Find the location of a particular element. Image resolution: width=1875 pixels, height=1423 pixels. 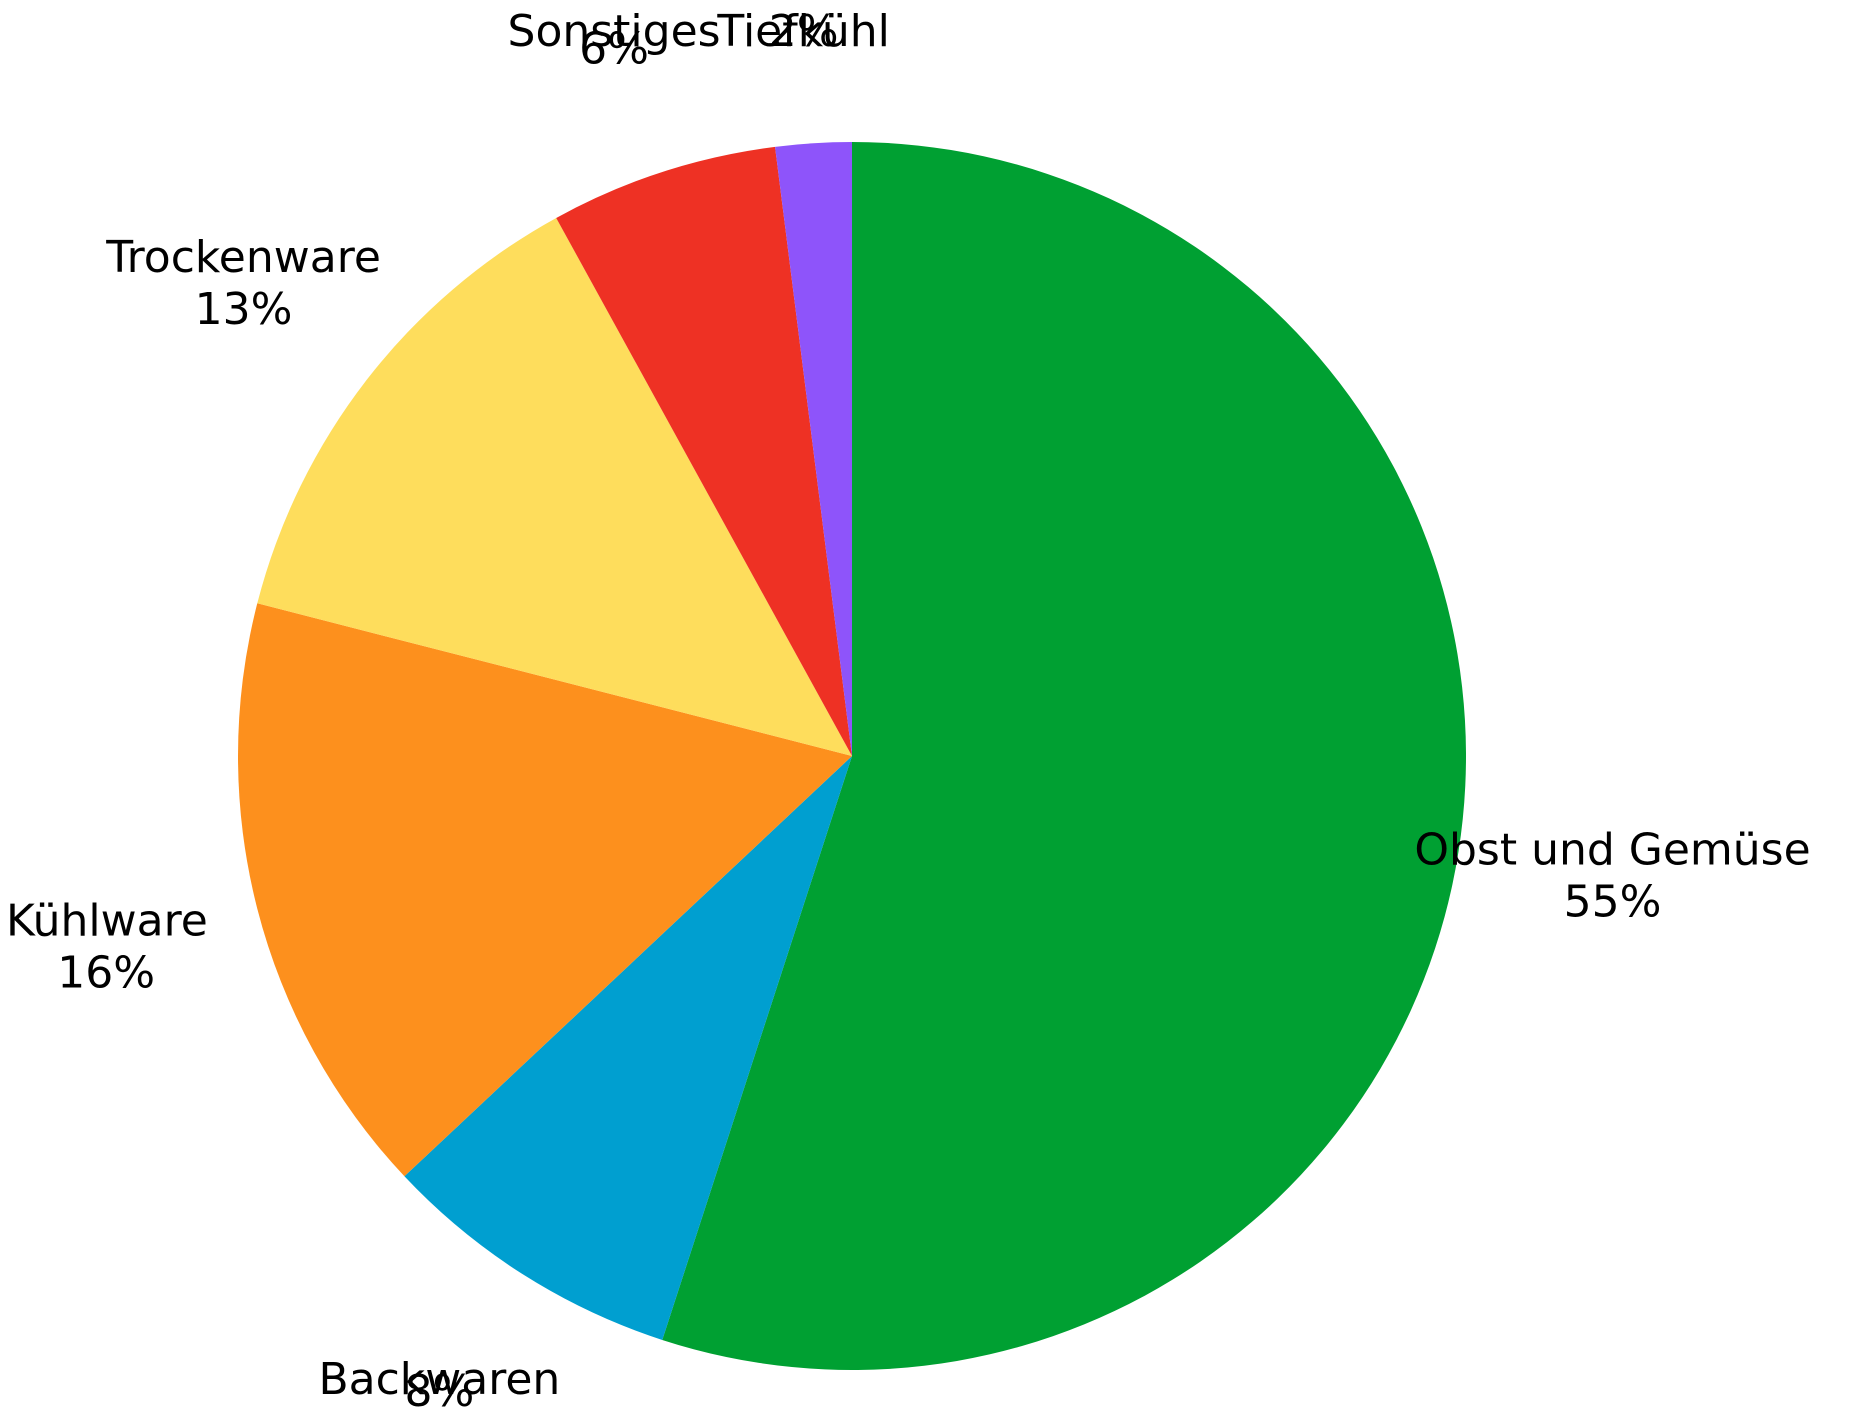

pie-slice-backwaren is located at coordinates (628, 1048).